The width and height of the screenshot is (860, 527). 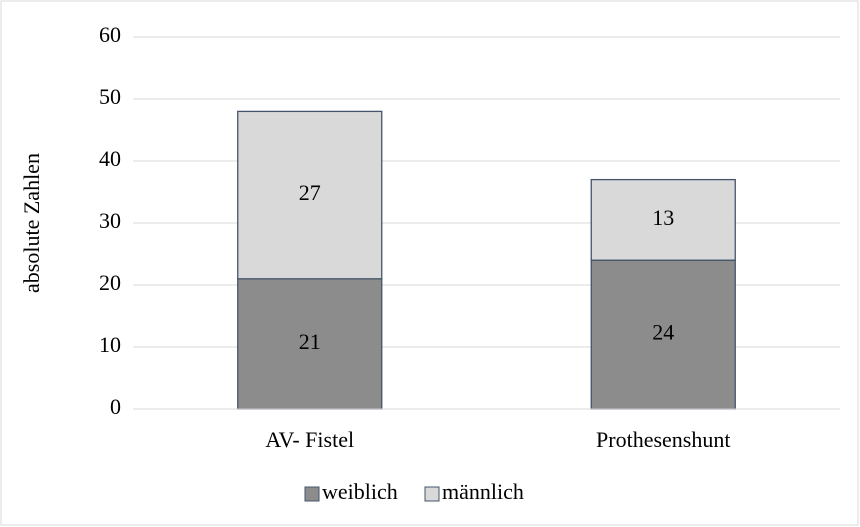 I want to click on data-label: 21, so click(x=310, y=341).